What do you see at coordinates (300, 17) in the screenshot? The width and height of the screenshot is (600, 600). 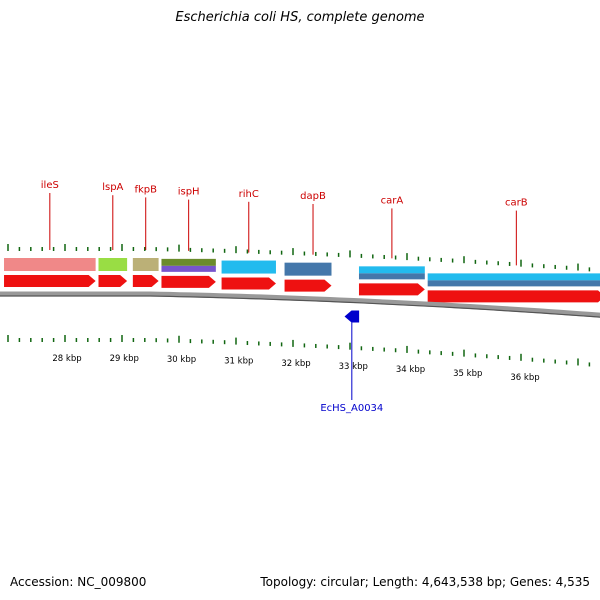 I see `map-title: Escherichia coli HS, complete genome` at bounding box center [300, 17].